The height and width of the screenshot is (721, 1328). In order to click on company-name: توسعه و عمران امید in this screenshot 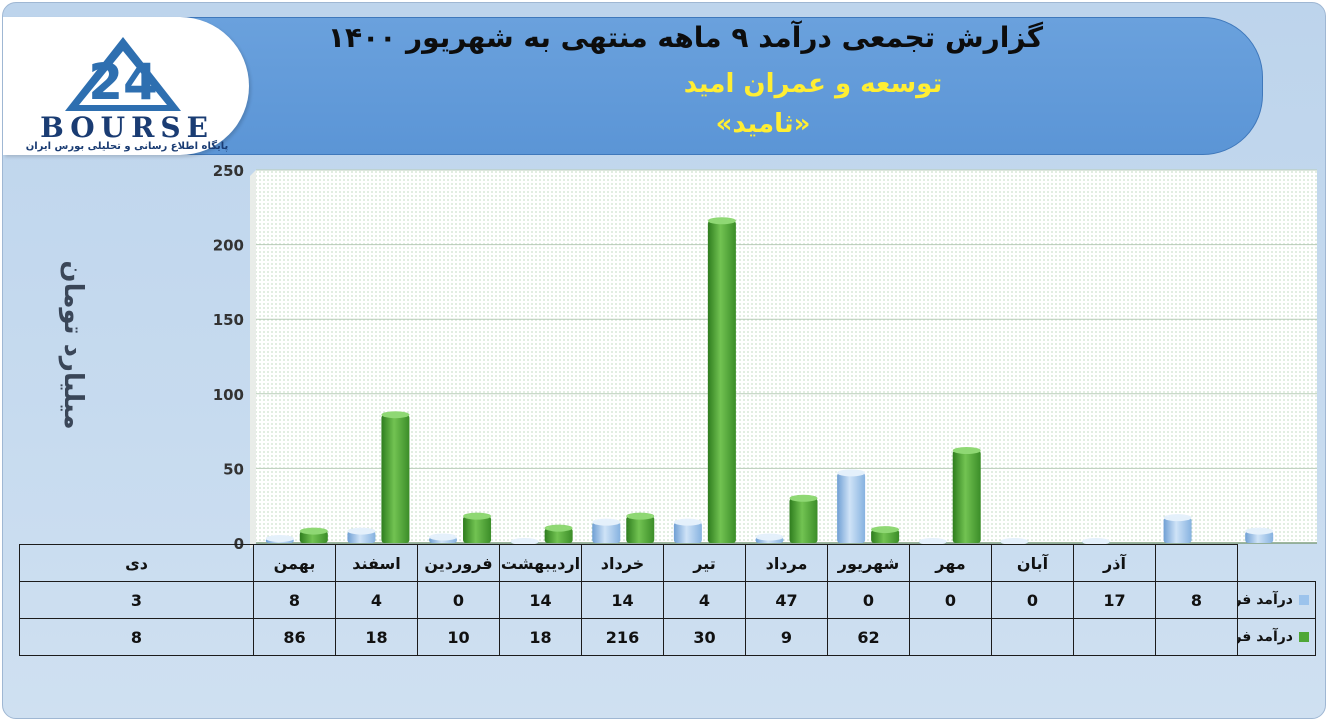, I will do `click(813, 84)`.